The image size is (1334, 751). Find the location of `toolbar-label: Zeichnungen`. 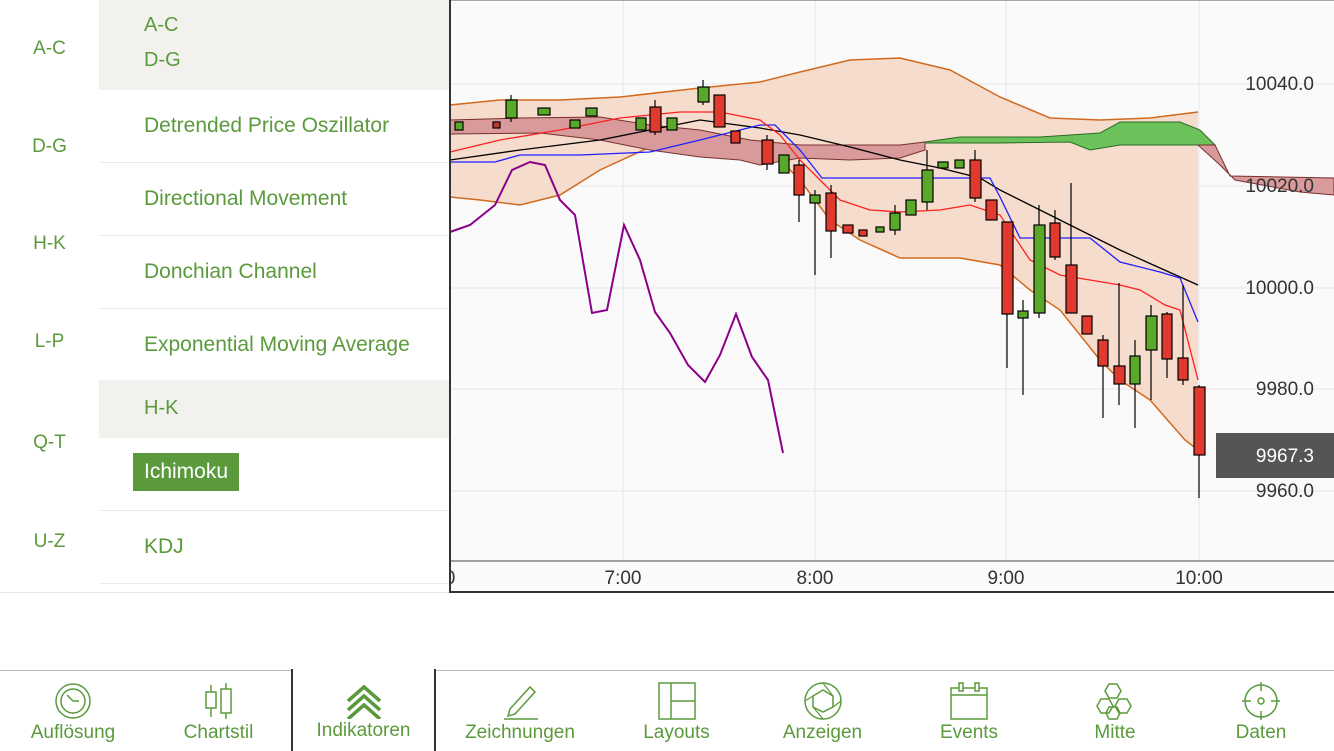

toolbar-label: Zeichnungen is located at coordinates (520, 732).